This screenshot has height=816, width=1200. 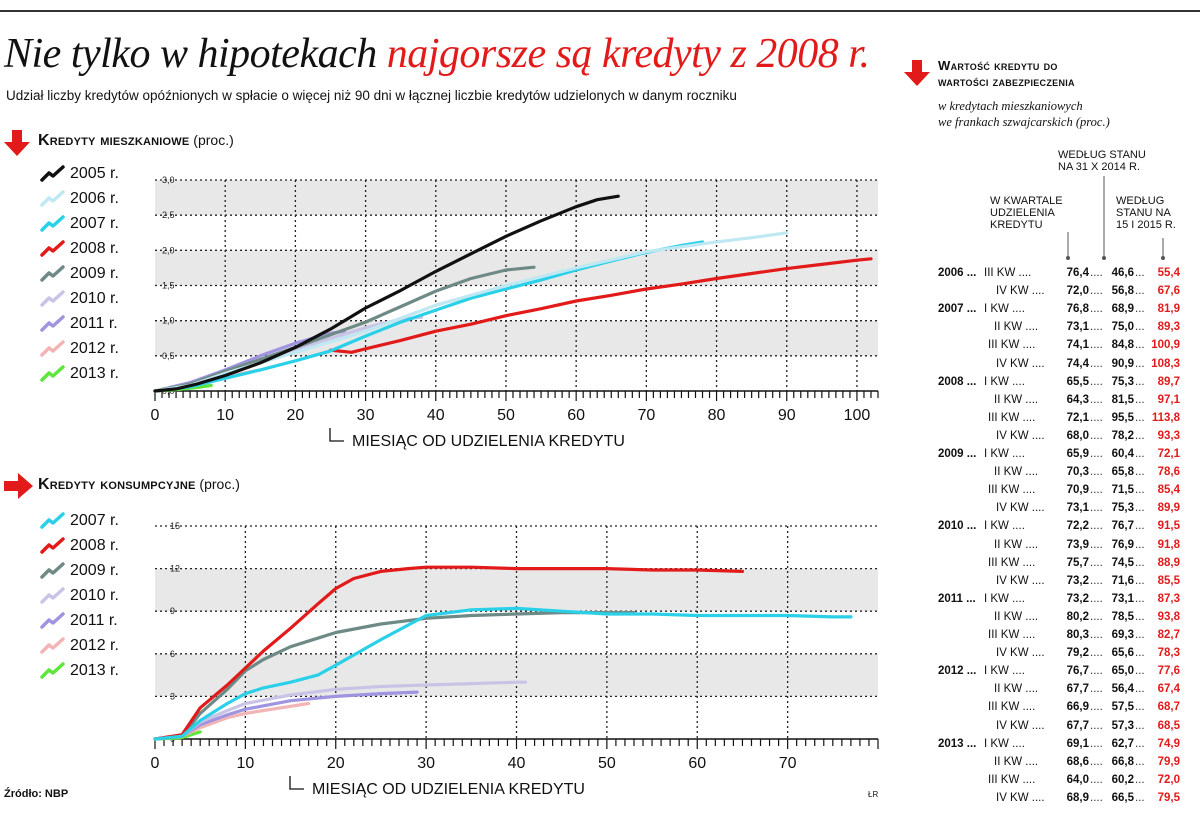 I want to click on value-jan-2015: 81,9, so click(x=1168, y=309).